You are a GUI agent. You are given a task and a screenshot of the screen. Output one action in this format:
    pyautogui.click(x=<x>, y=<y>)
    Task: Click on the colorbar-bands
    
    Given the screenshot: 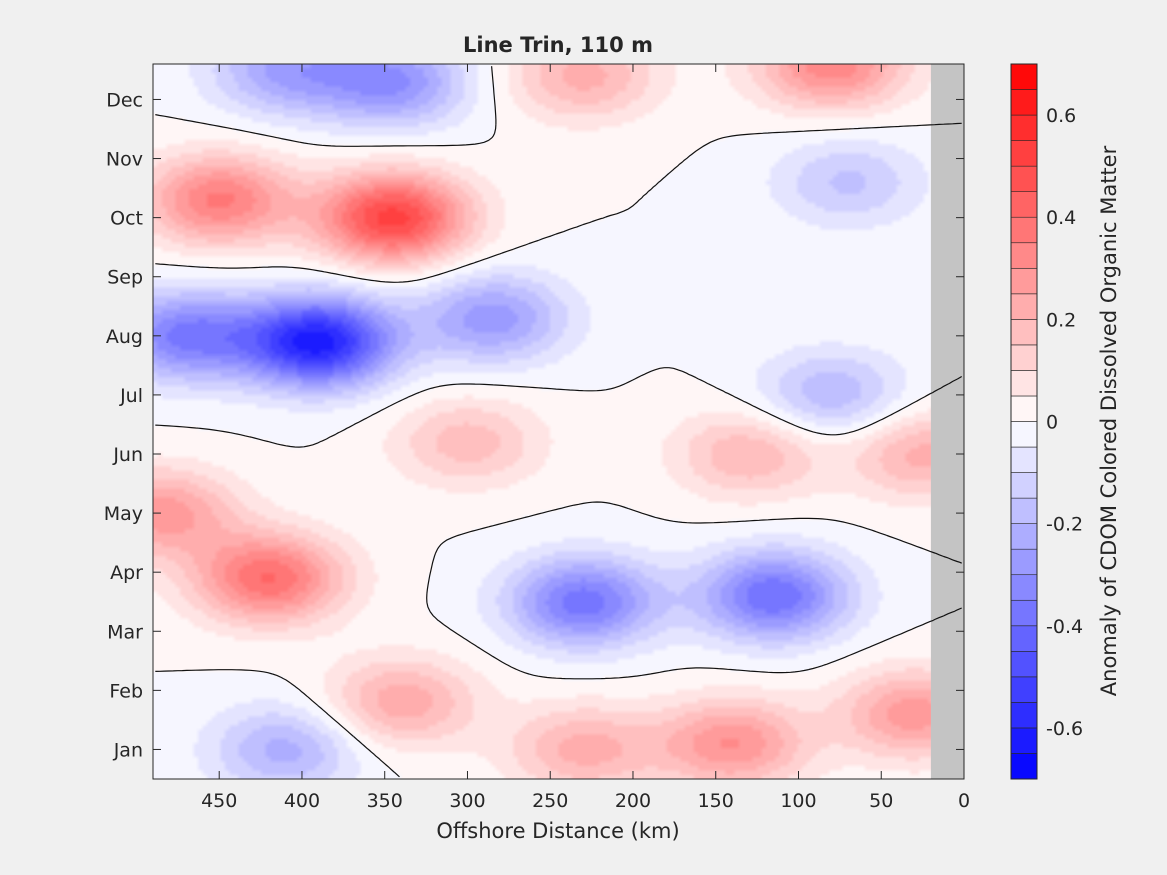 What is the action you would take?
    pyautogui.click(x=1024, y=421)
    